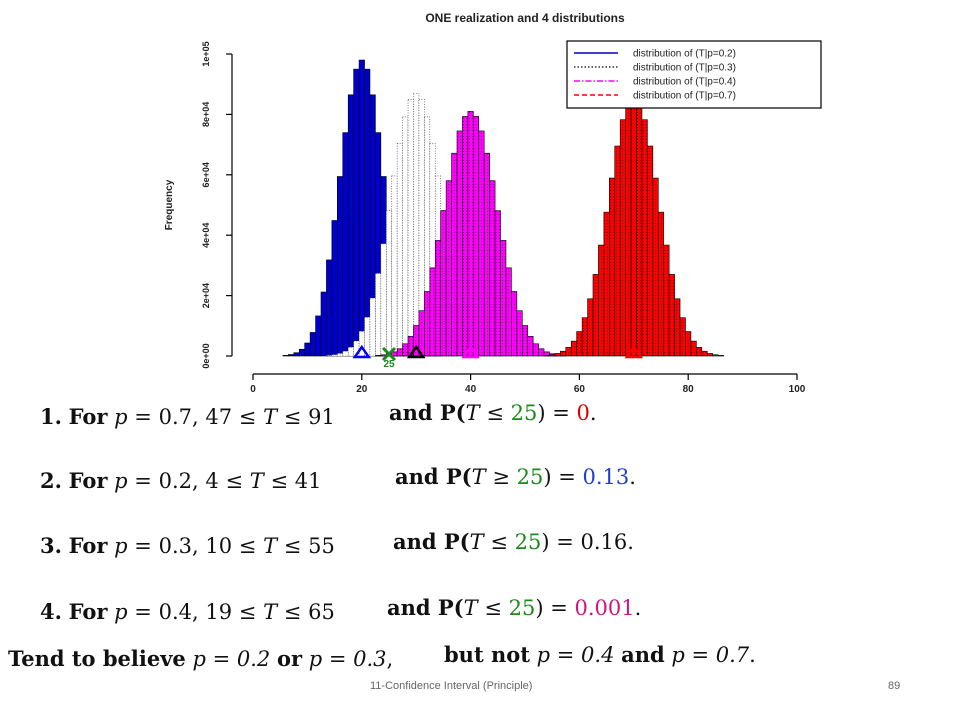 The image size is (960, 720). Describe the element at coordinates (206, 174) in the screenshot. I see `y-tick-label: 6e+04` at that location.